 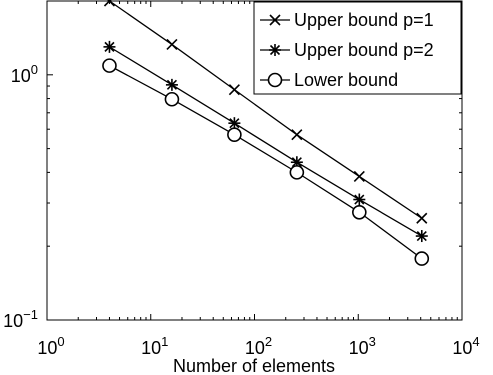 What do you see at coordinates (364, 50) in the screenshot?
I see `legend-label: Upper bound p=2` at bounding box center [364, 50].